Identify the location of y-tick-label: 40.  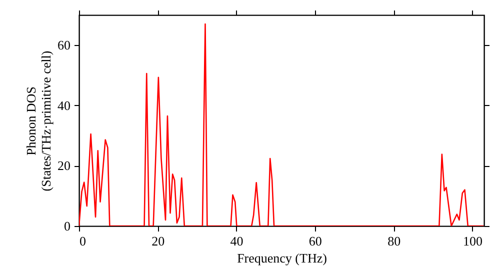
(64, 105).